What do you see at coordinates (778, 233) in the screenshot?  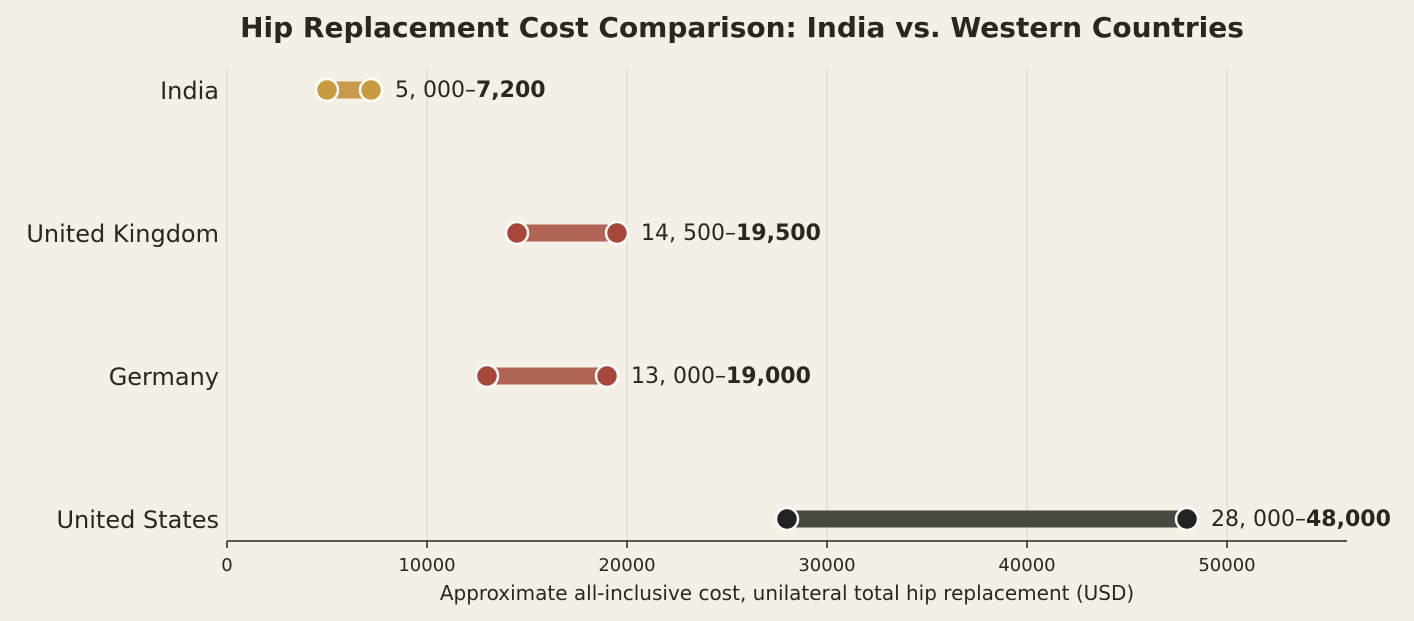 I see `range-high-label: 19,500` at bounding box center [778, 233].